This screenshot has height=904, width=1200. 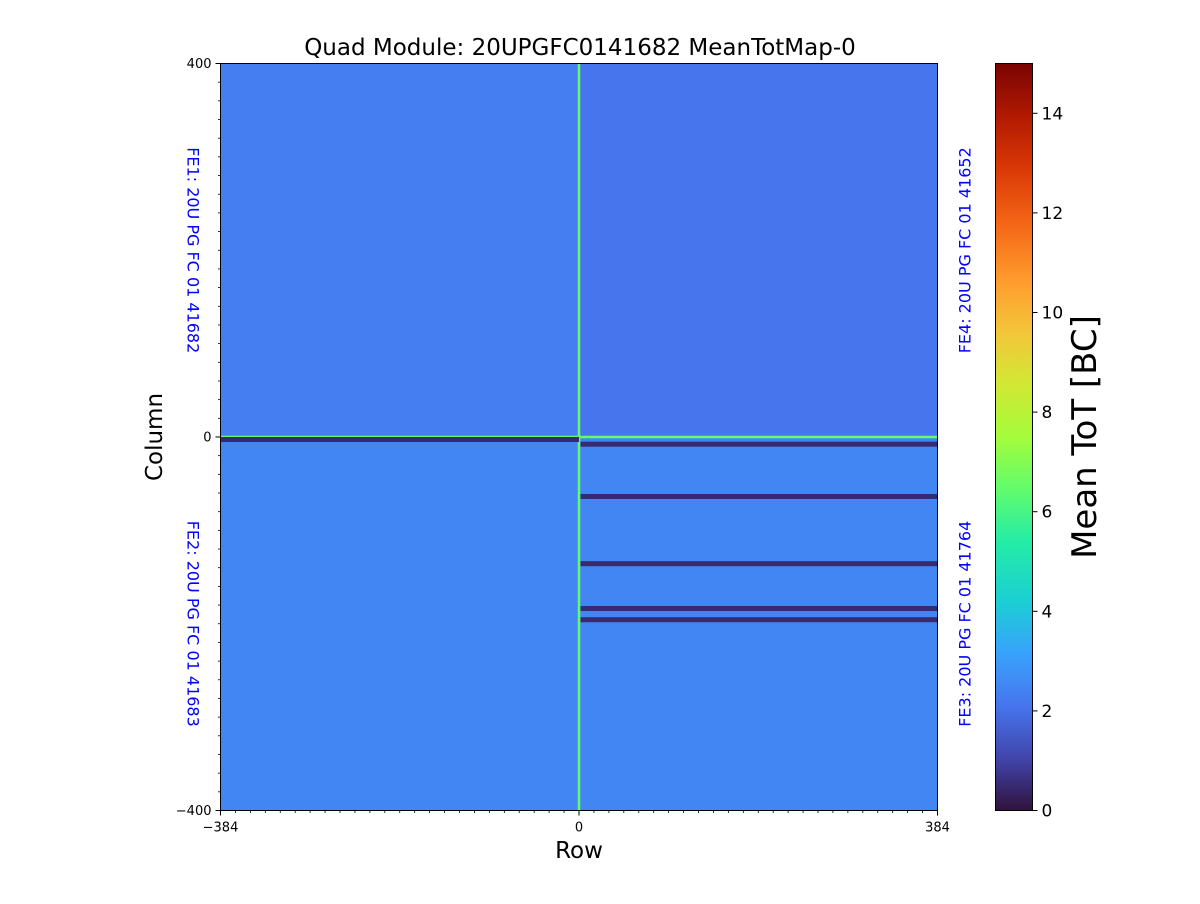 What do you see at coordinates (1053, 114) in the screenshot?
I see `colorbar-tick-label-7: 14` at bounding box center [1053, 114].